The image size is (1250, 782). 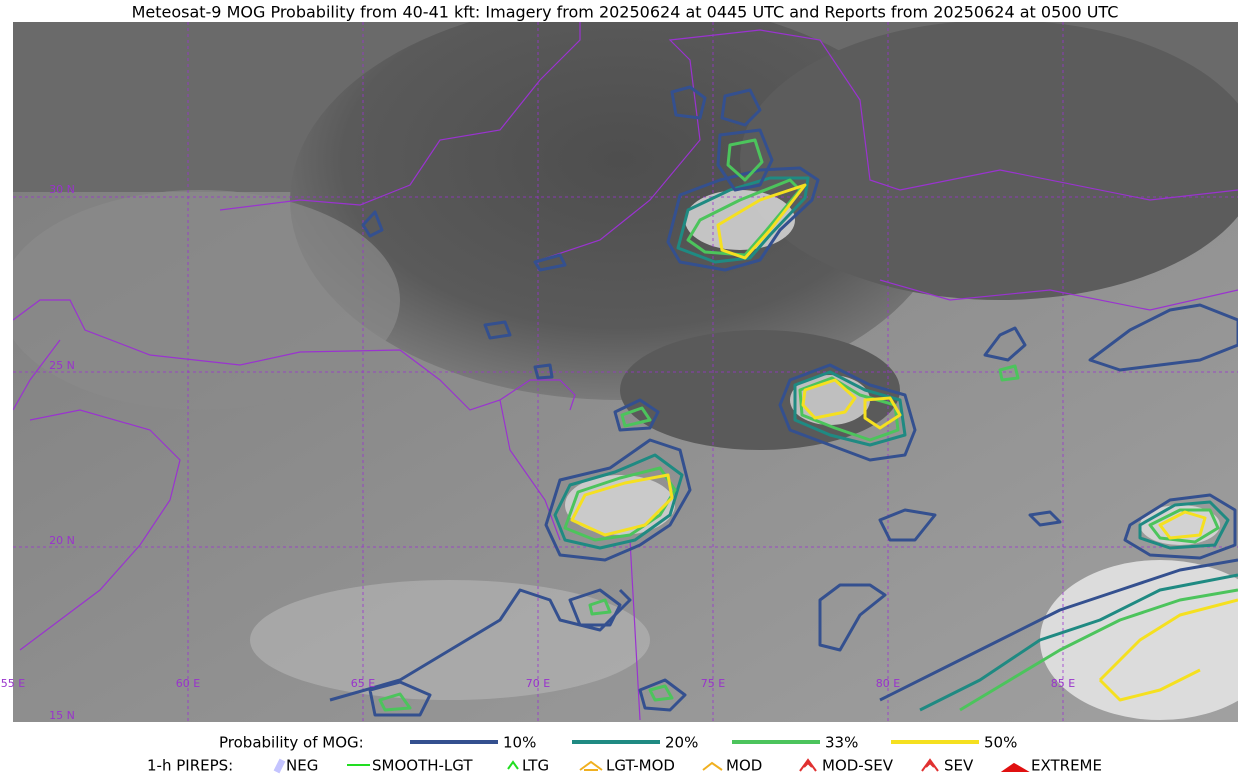 What do you see at coordinates (13, 683) in the screenshot?
I see `longitude-label: 55 E` at bounding box center [13, 683].